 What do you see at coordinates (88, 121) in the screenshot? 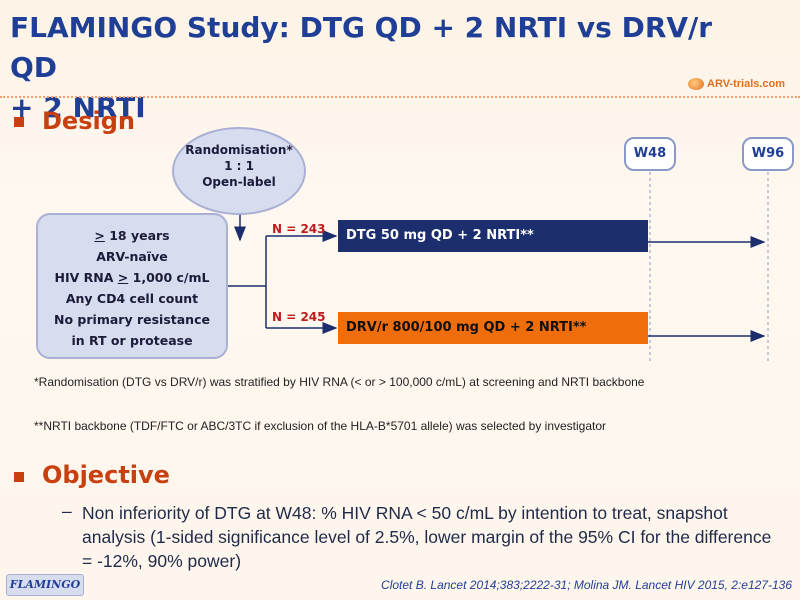
I see `design-heading: Design` at bounding box center [88, 121].